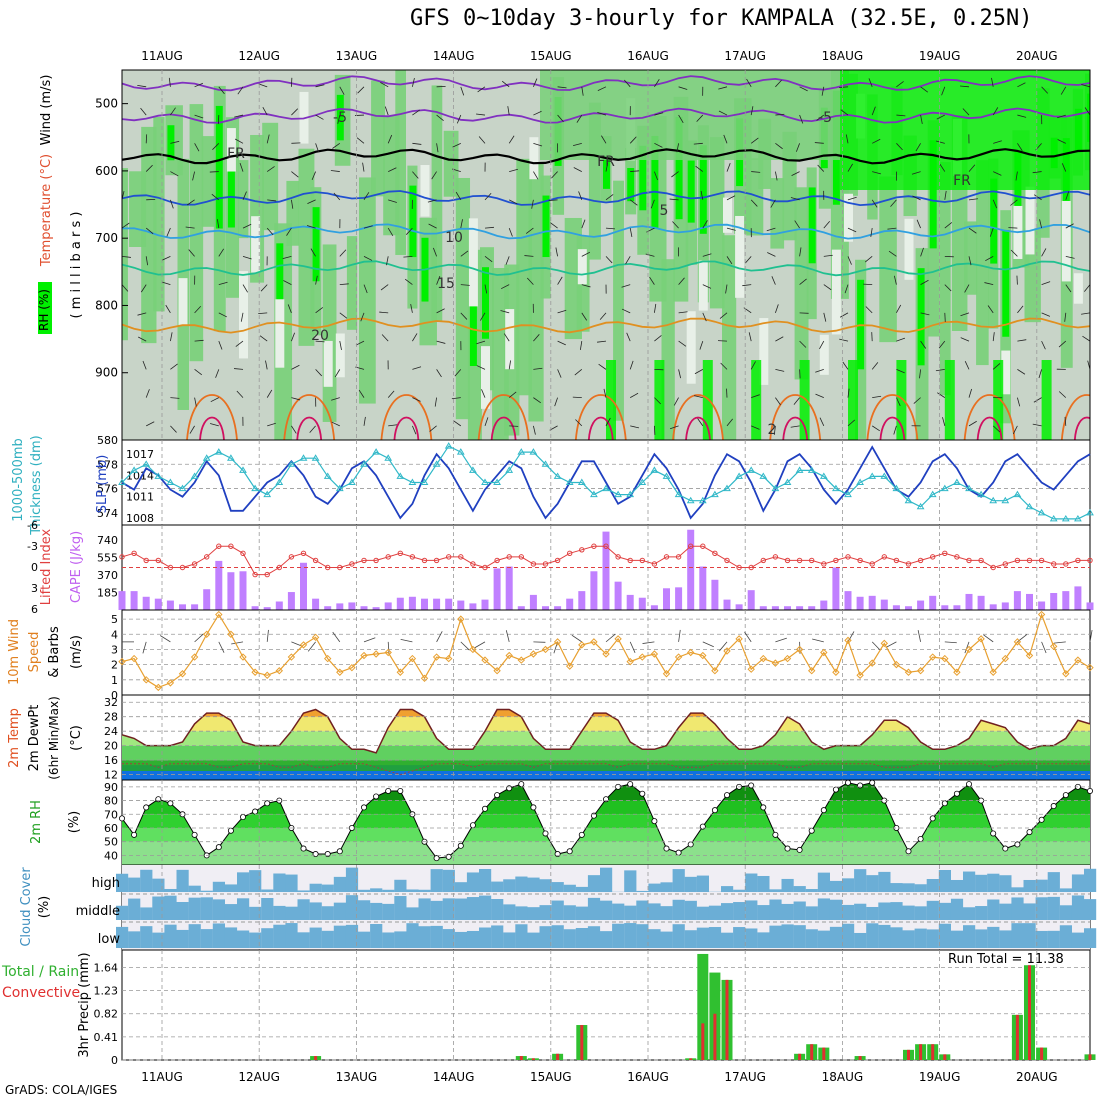 Image resolution: width=1100 pixels, height=1100 pixels. I want to click on rh-saturated-cell, so click(812, 225).